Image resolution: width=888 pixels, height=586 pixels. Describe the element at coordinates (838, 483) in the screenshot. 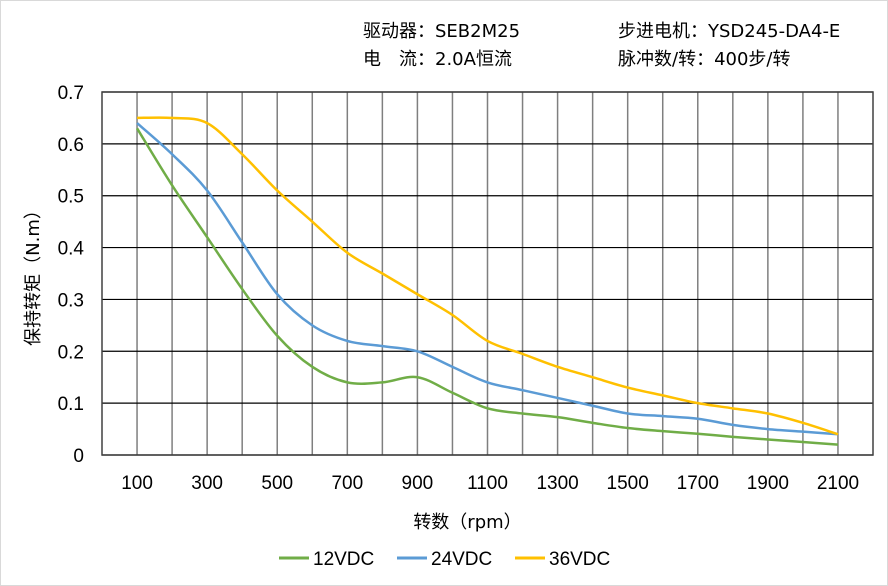

I see `x-tick-label: 2100` at that location.